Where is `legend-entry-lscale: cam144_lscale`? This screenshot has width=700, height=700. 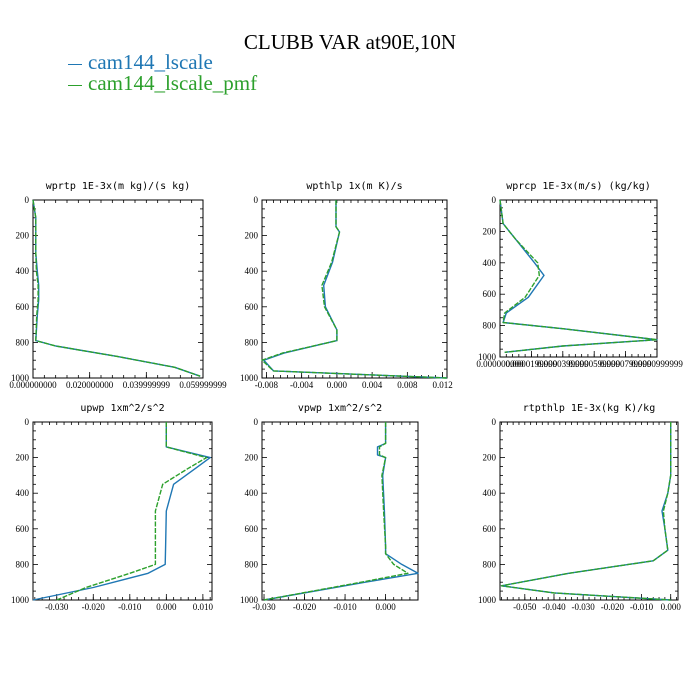
legend-entry-lscale: cam144_lscale is located at coordinates (140, 62).